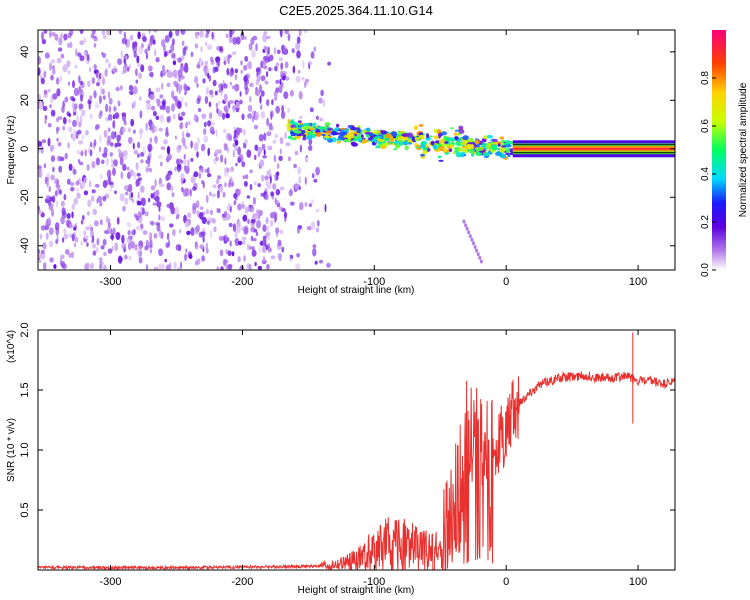  What do you see at coordinates (356, 10) in the screenshot?
I see `chart-title: C2E5.2025.364.11.10.G14` at bounding box center [356, 10].